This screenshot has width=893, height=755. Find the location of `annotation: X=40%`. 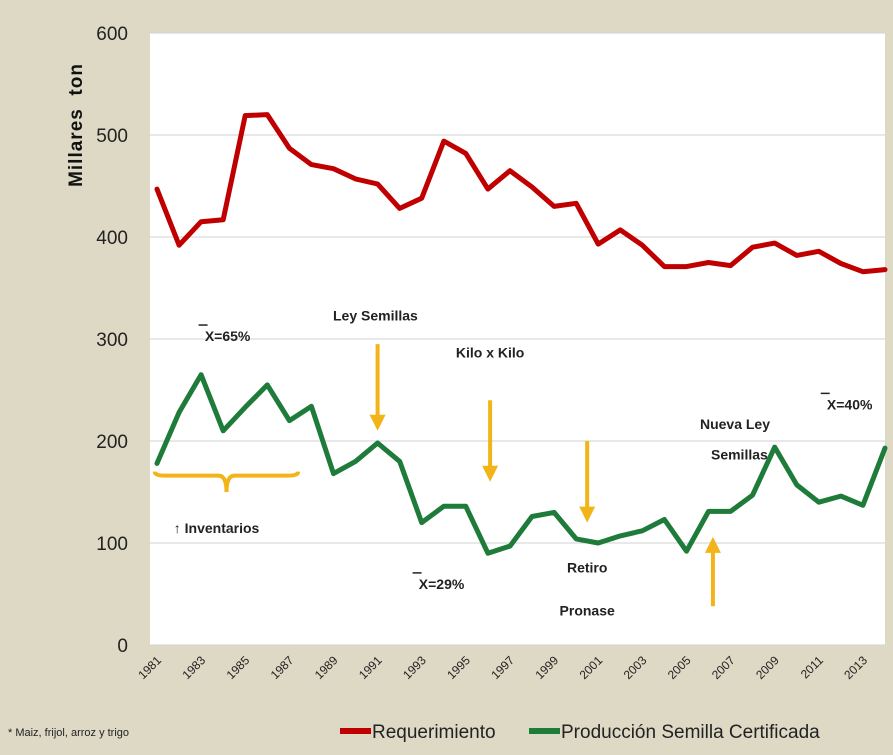

annotation: X=40% is located at coordinates (850, 404).